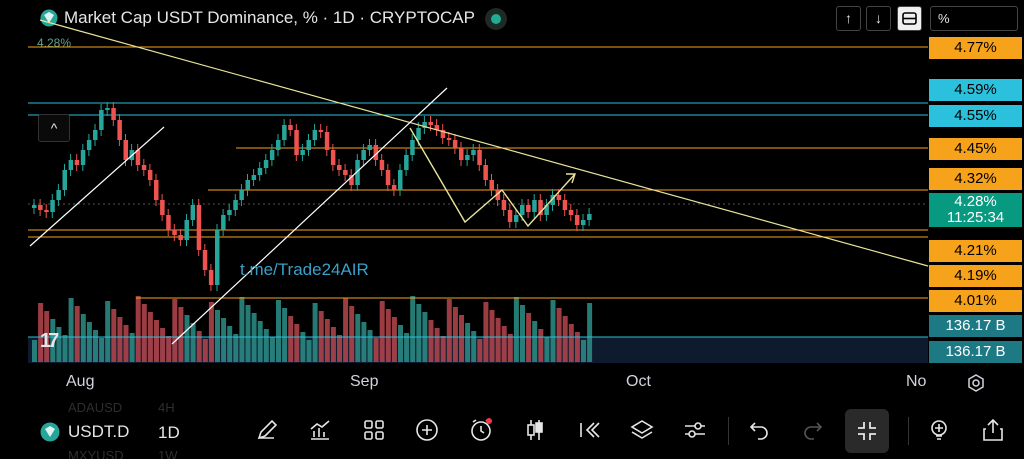 This screenshot has height=459, width=1024. Describe the element at coordinates (642, 430) in the screenshot. I see `layers-button` at that location.